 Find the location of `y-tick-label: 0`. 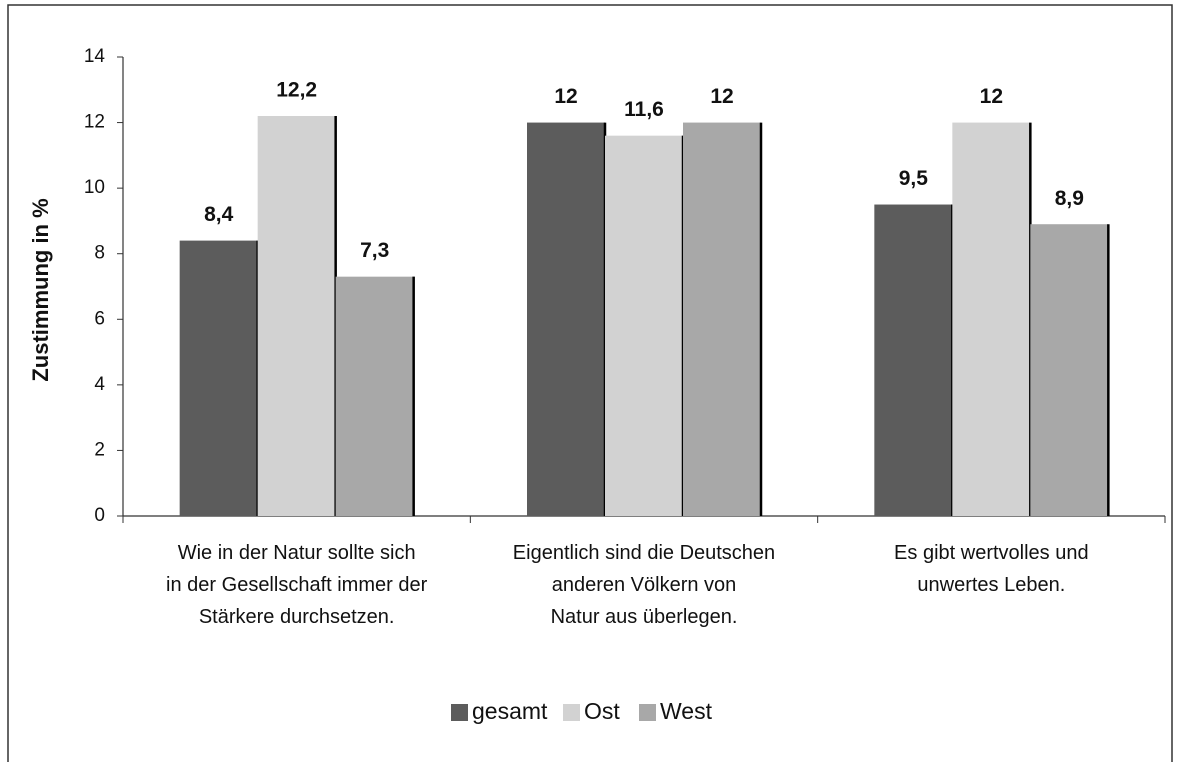

y-tick-label: 0 is located at coordinates (99, 515).